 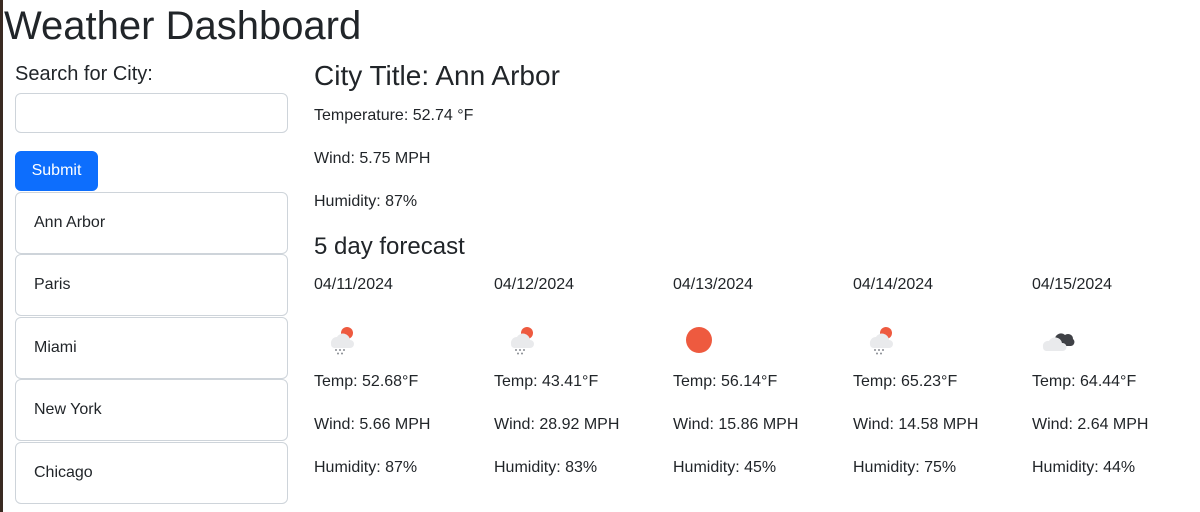 I want to click on sun-icon, so click(x=699, y=340).